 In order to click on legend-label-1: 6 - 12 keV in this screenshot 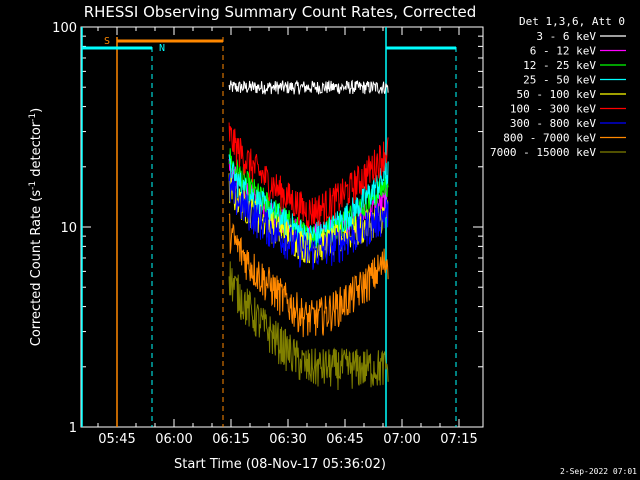, I will do `click(563, 51)`.